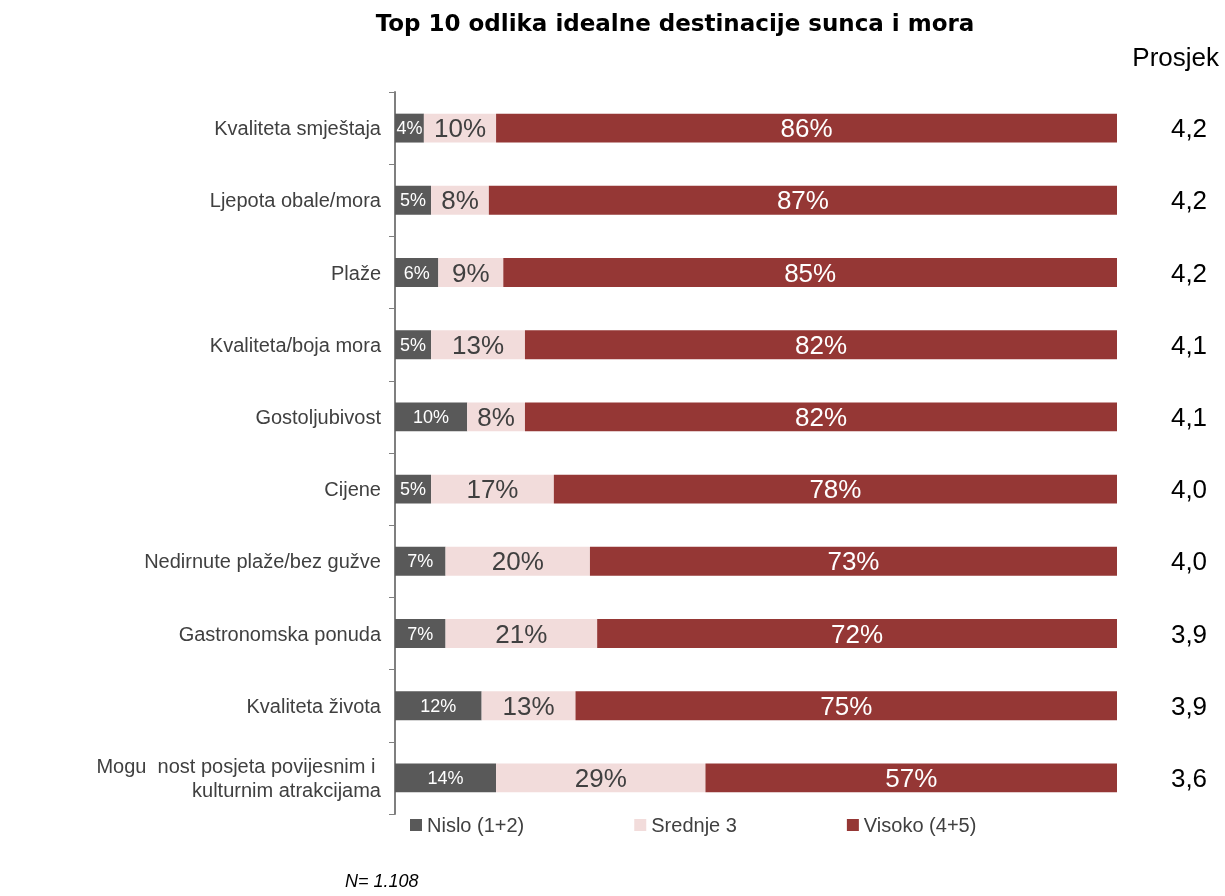 The width and height of the screenshot is (1225, 896). Describe the element at coordinates (675, 22) in the screenshot. I see `chart-title: Top 10 odlika idealne destinacije sunca i mora` at that location.